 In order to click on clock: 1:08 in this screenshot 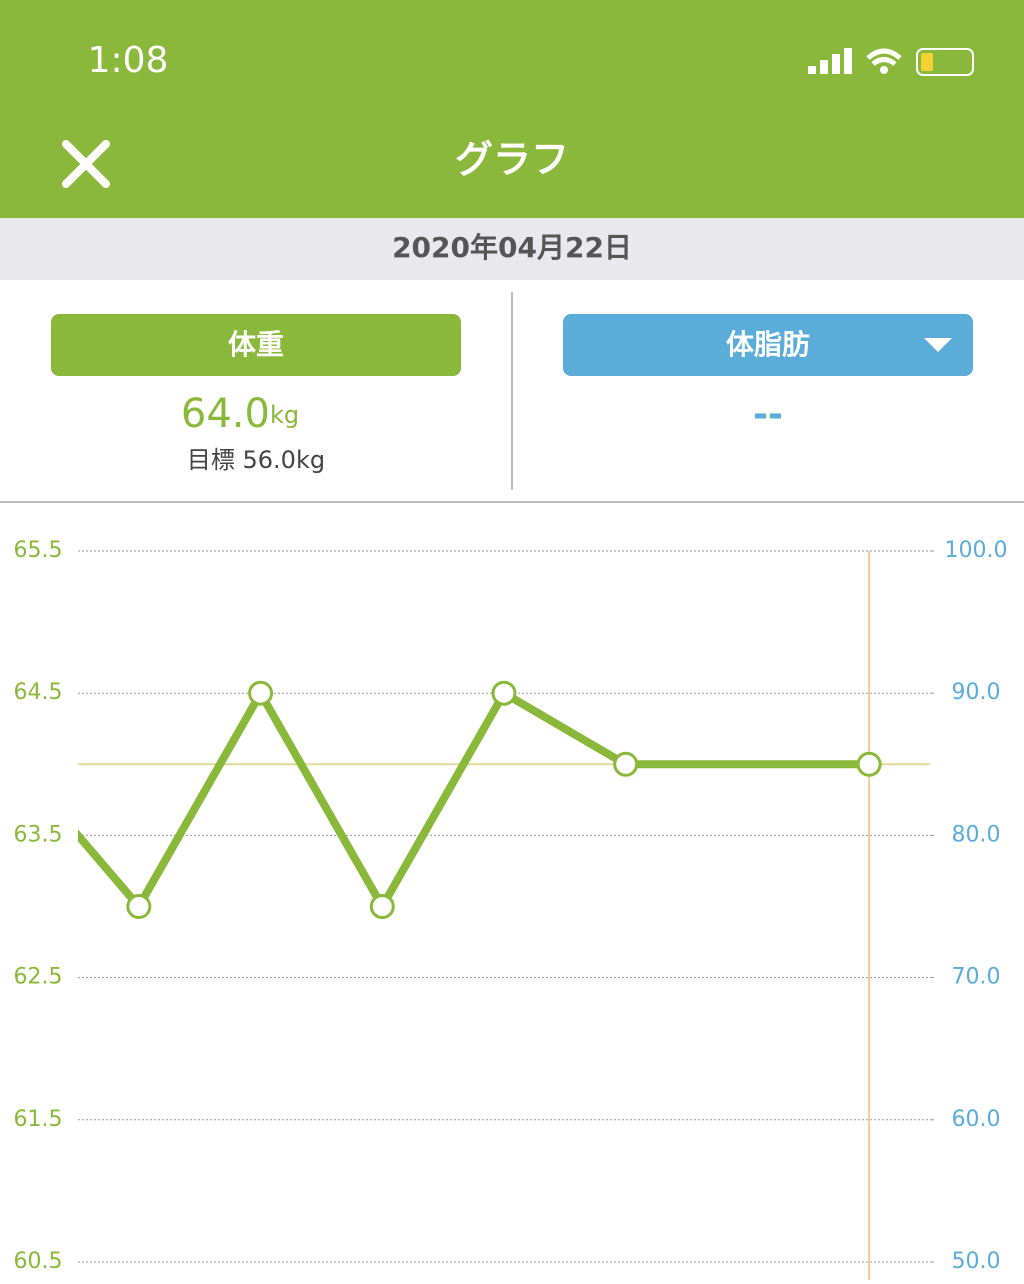, I will do `click(128, 60)`.